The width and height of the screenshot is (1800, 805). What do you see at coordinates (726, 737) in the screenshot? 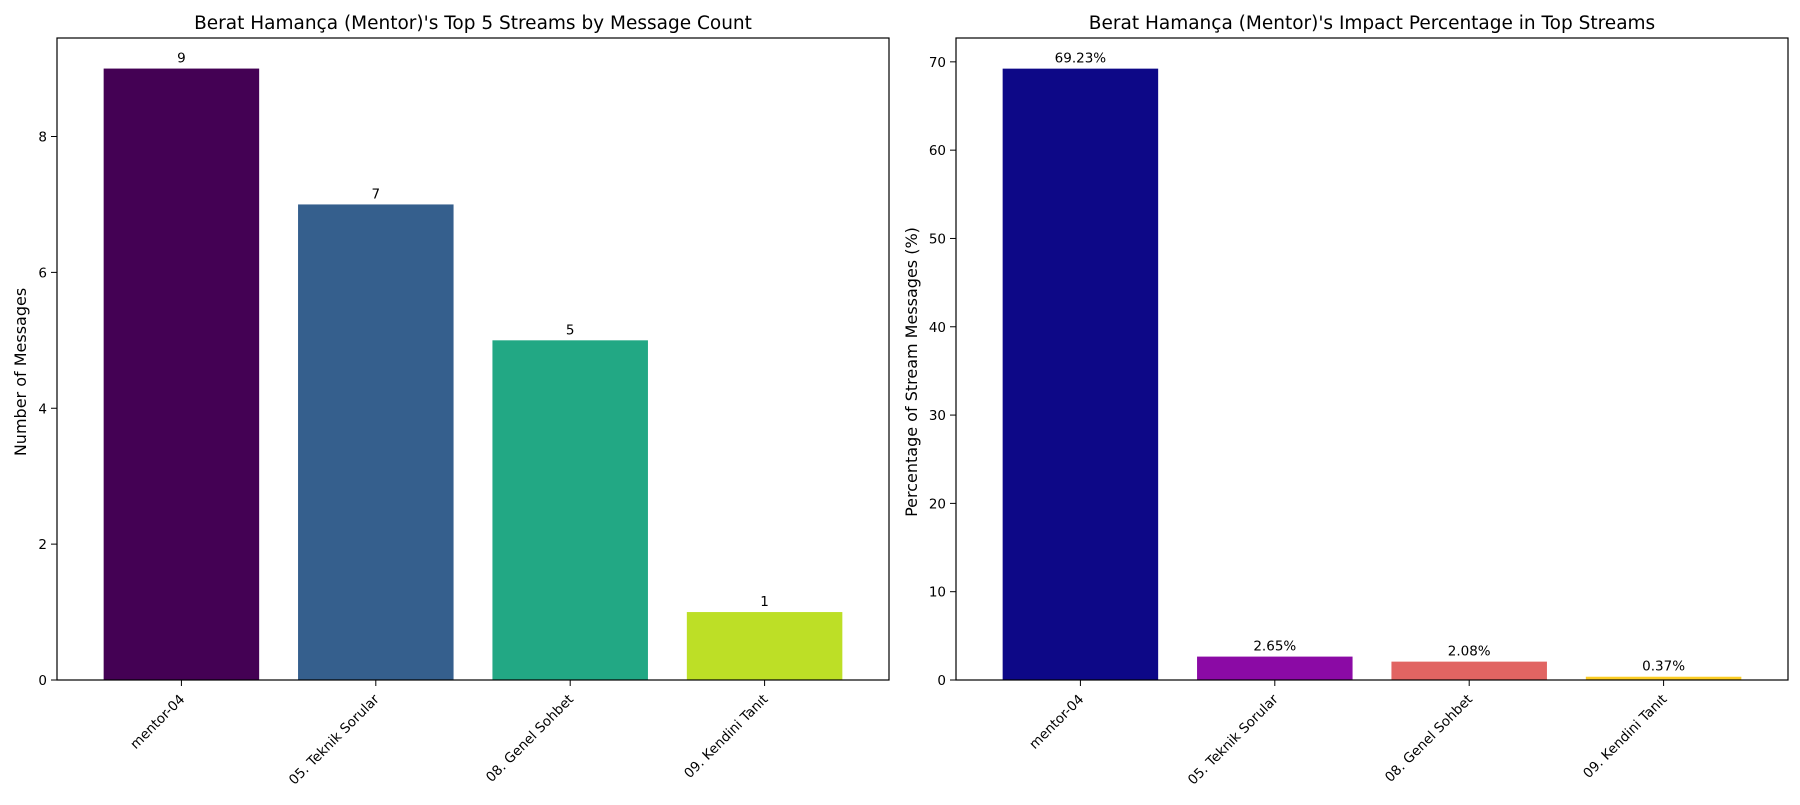
I see `left-chart-xtick-label-3: 09. Kendini Tanıt` at bounding box center [726, 737].